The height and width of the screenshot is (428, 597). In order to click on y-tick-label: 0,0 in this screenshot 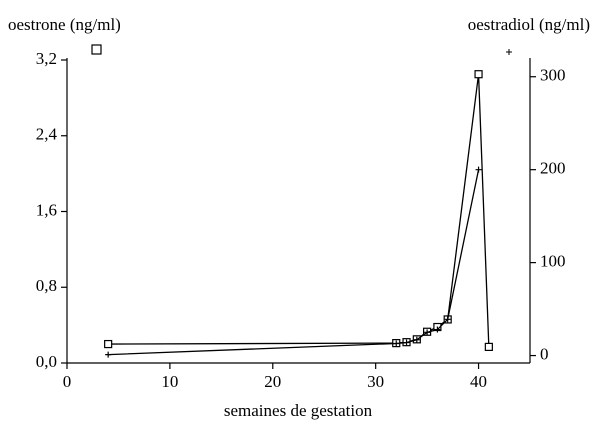, I will do `click(46, 361)`.